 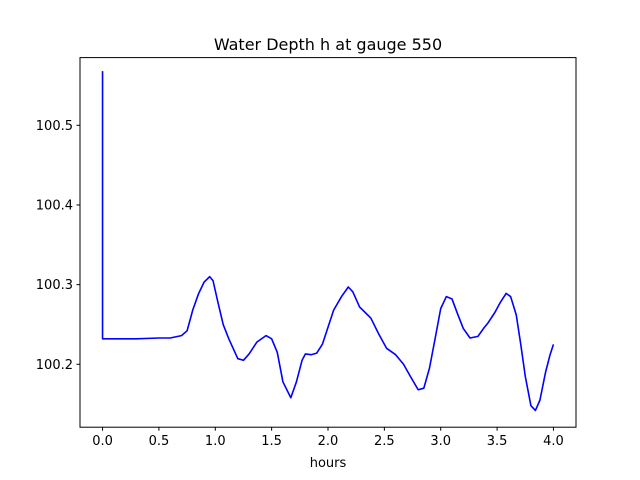 I want to click on y-tick-label: 100.4, so click(x=54, y=205).